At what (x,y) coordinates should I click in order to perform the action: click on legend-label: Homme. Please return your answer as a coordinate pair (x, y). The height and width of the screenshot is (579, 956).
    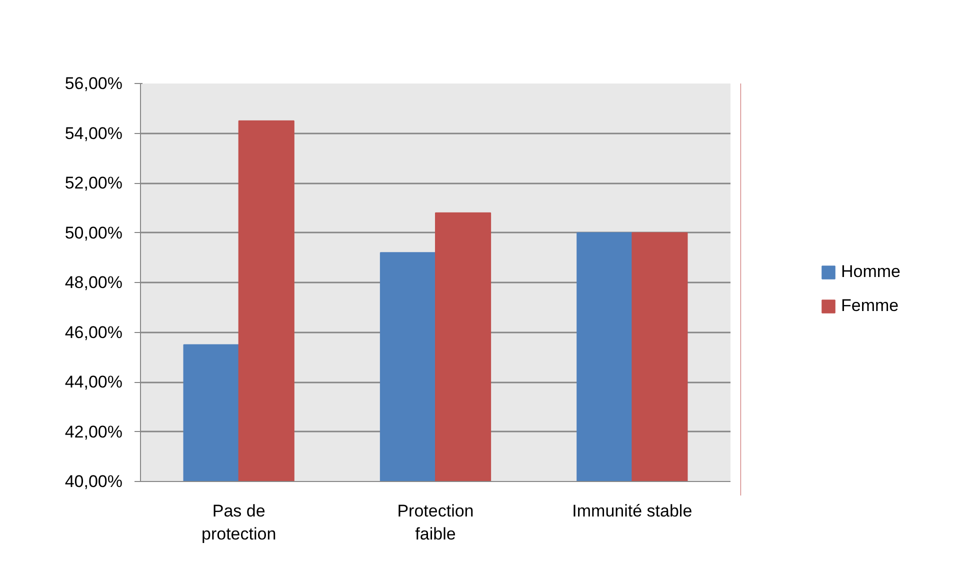
    Looking at the image, I should click on (871, 272).